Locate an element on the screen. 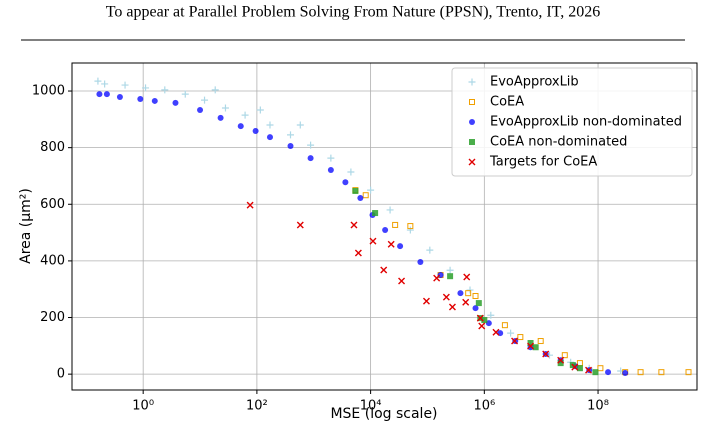 The height and width of the screenshot is (430, 705). y-tick-label: 0 is located at coordinates (61, 374).